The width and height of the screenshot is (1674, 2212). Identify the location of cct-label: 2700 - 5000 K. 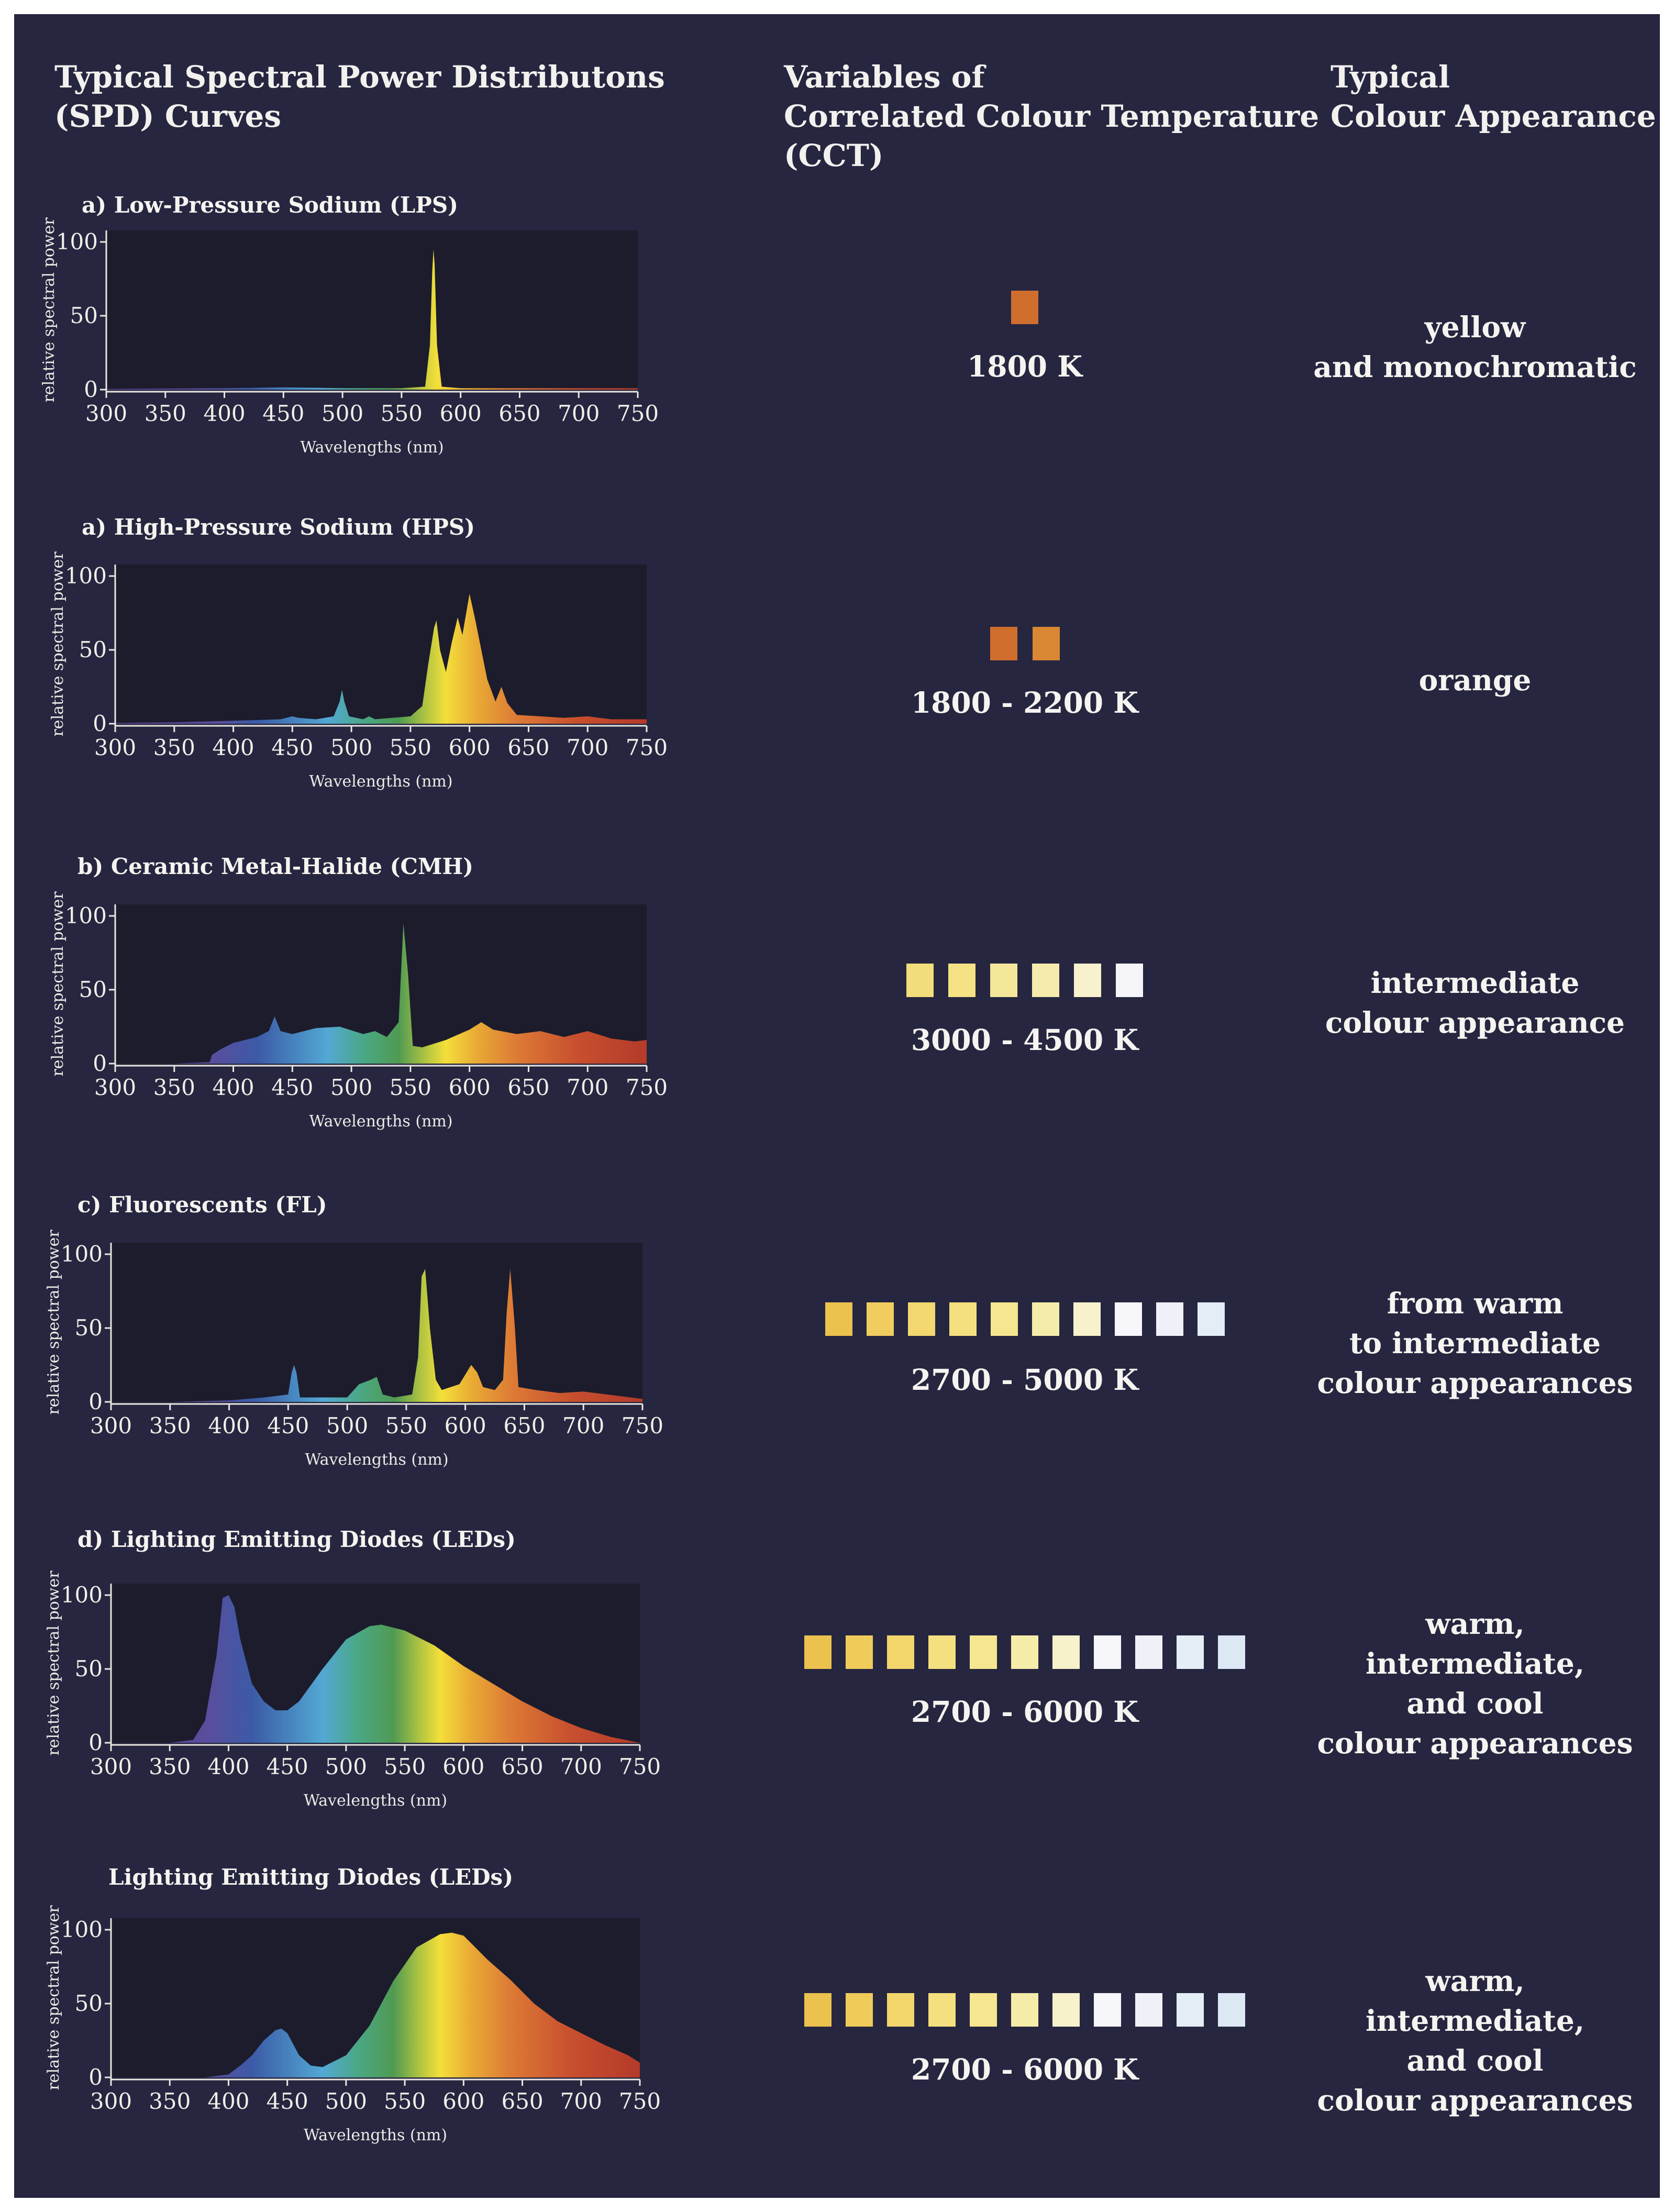
(1025, 1380).